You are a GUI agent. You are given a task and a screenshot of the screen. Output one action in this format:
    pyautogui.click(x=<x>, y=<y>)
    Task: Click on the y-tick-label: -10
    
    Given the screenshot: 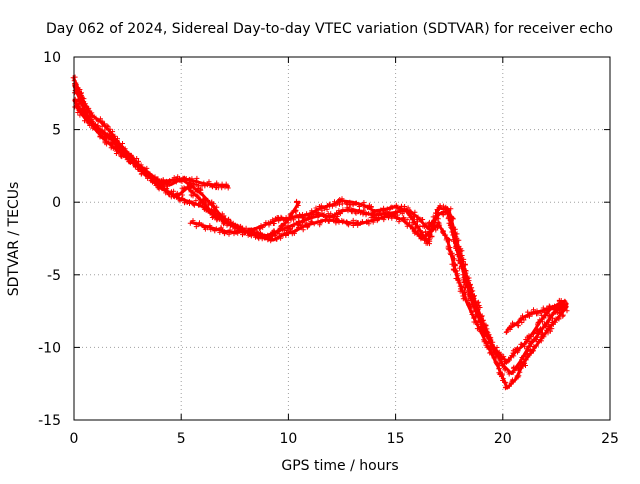 What is the action you would take?
    pyautogui.click(x=49, y=348)
    